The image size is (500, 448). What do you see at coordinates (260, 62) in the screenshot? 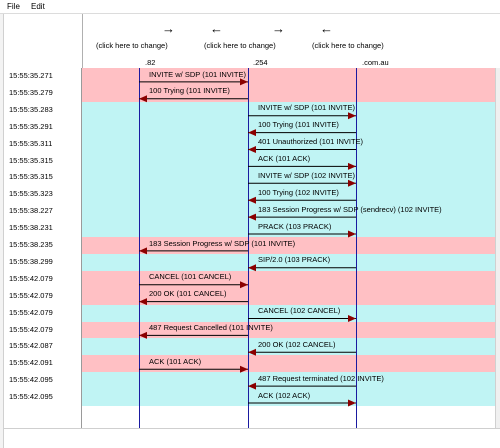
I see `node-label-2: .254` at bounding box center [260, 62].